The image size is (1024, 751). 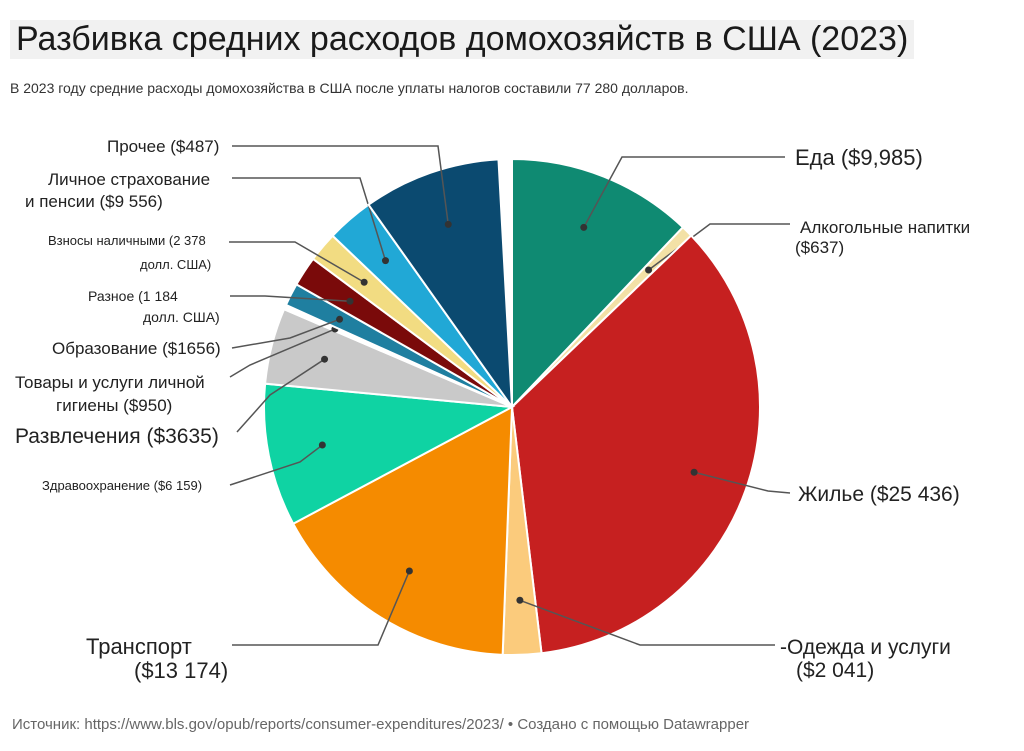 What do you see at coordinates (94, 201) in the screenshot?
I see `slice-label-insurance: и пенсии ($9 556)` at bounding box center [94, 201].